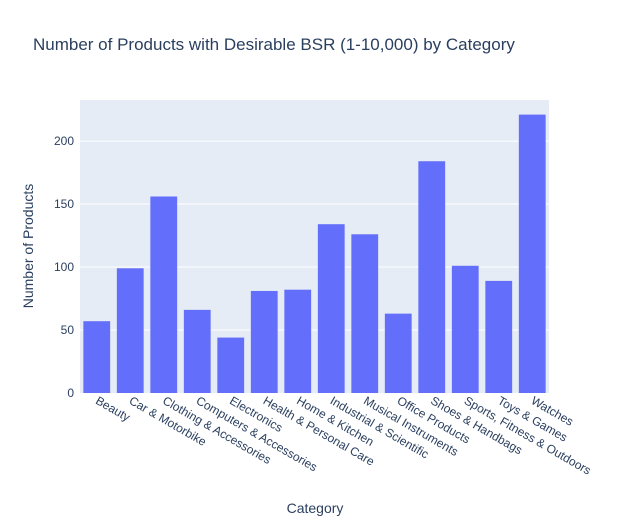  What do you see at coordinates (28, 246) in the screenshot?
I see `y-axis-title: Number of Products` at bounding box center [28, 246].